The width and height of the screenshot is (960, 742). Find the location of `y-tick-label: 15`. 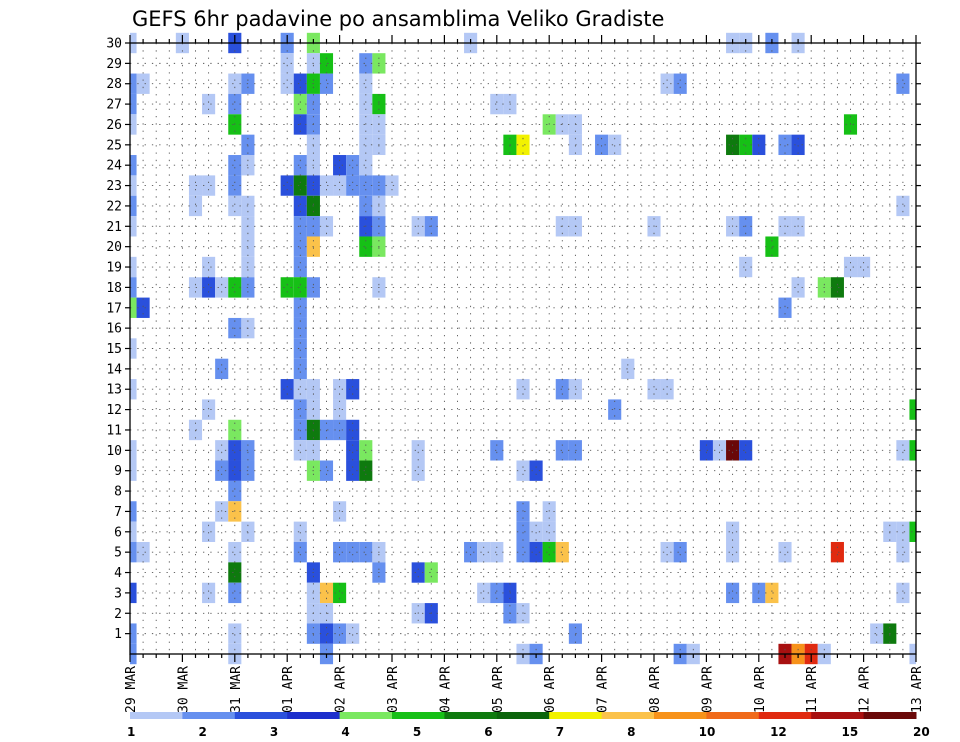

y-tick-label: 15 is located at coordinates (114, 349).